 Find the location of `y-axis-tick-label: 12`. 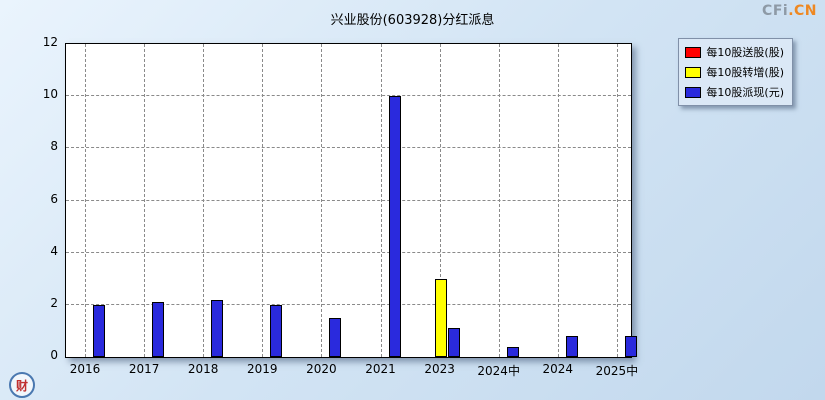

y-axis-tick-label: 12 is located at coordinates (50, 42).